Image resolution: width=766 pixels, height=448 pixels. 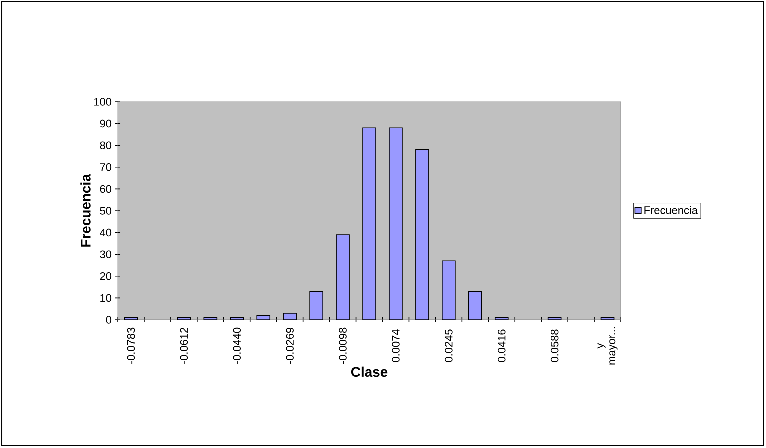 I want to click on x-axis-title: Clase, so click(x=369, y=372).